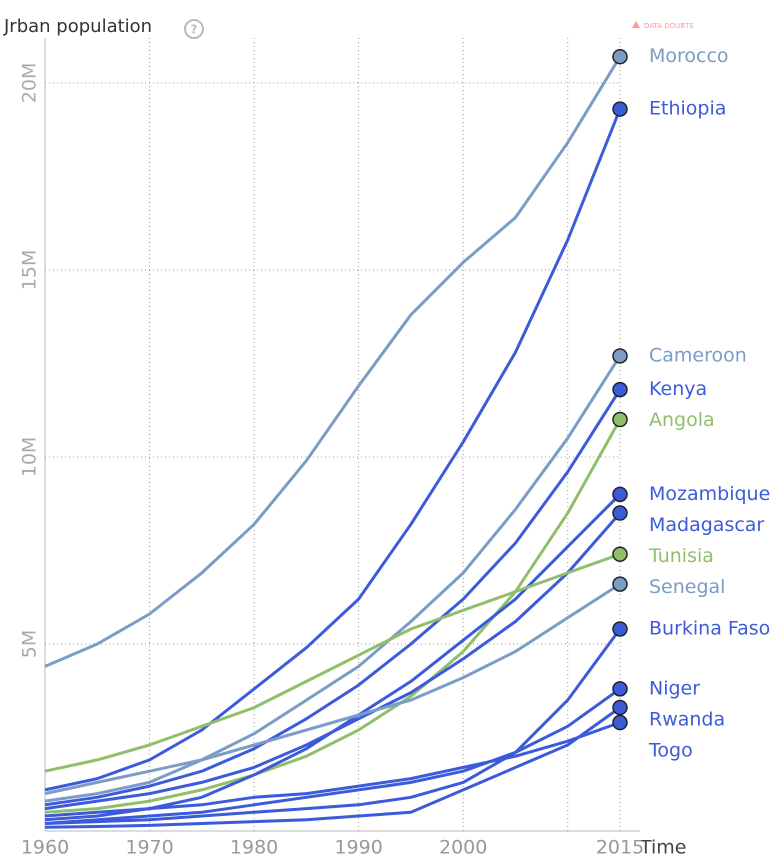 This screenshot has width=774, height=859. Describe the element at coordinates (681, 556) in the screenshot. I see `legend-label: Tunisia` at that location.